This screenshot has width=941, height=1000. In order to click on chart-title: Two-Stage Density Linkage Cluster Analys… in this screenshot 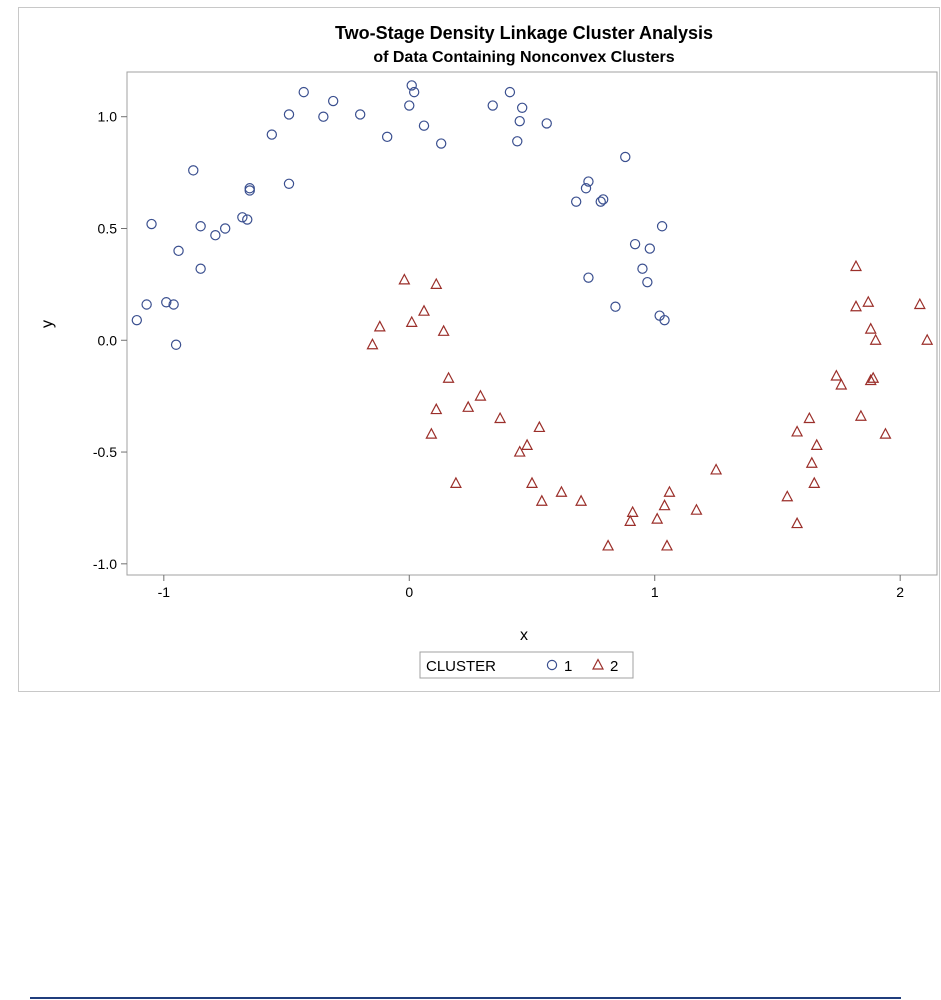, I will do `click(524, 33)`.